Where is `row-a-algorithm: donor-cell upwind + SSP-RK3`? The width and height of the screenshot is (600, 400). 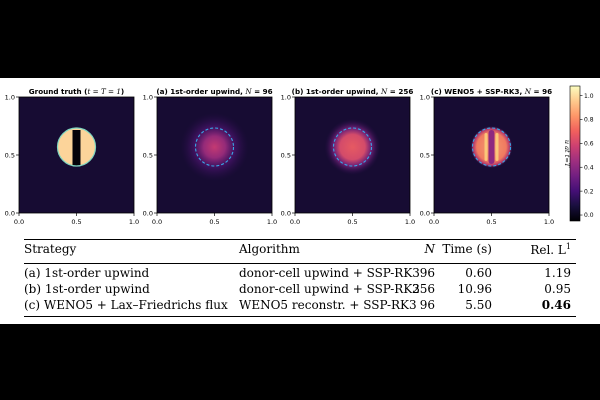
row-a-algorithm: donor-cell upwind + SSP-RK3 is located at coordinates (329, 273).